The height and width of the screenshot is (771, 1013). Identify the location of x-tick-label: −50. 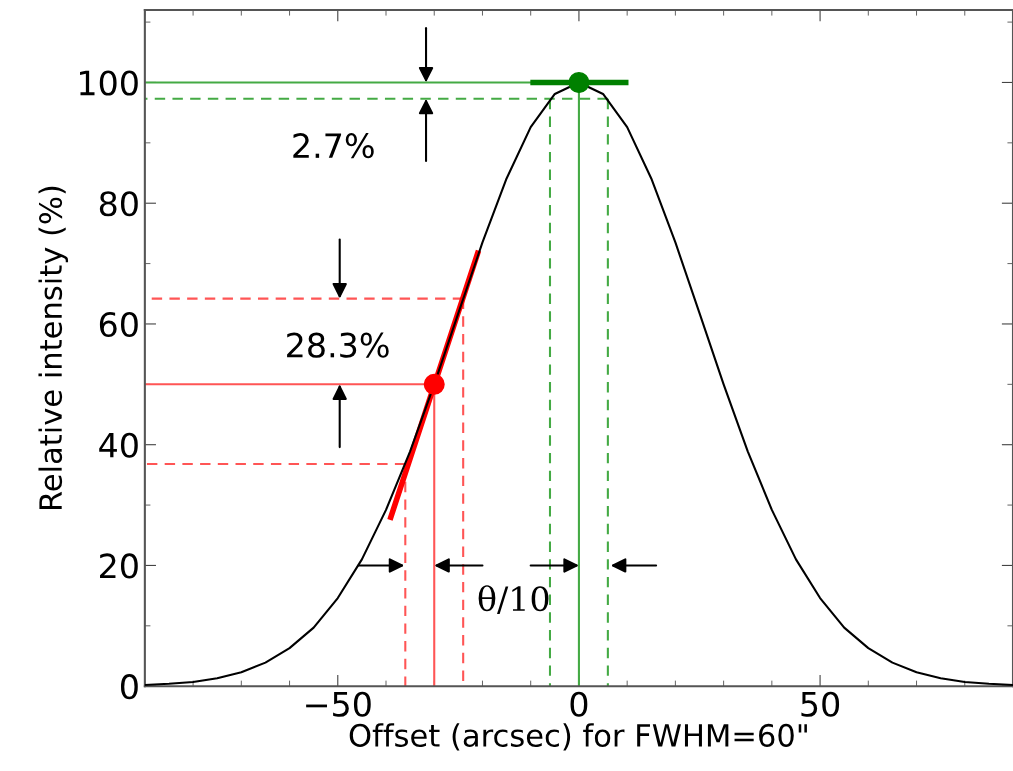
(338, 704).